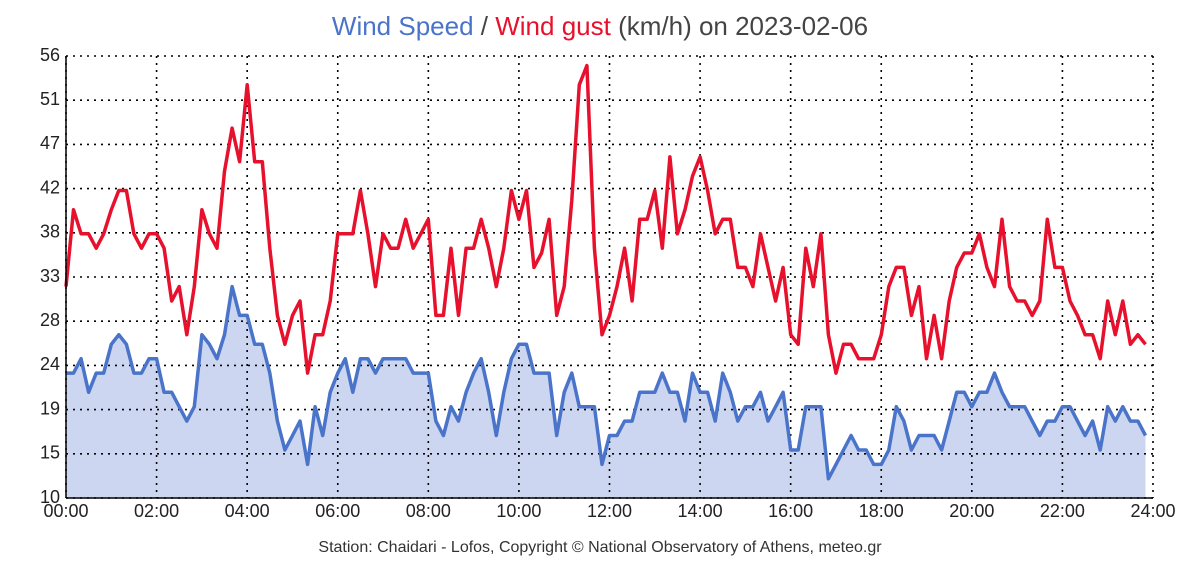 The height and width of the screenshot is (573, 1200). I want to click on y-tick-label: 42, so click(50, 187).